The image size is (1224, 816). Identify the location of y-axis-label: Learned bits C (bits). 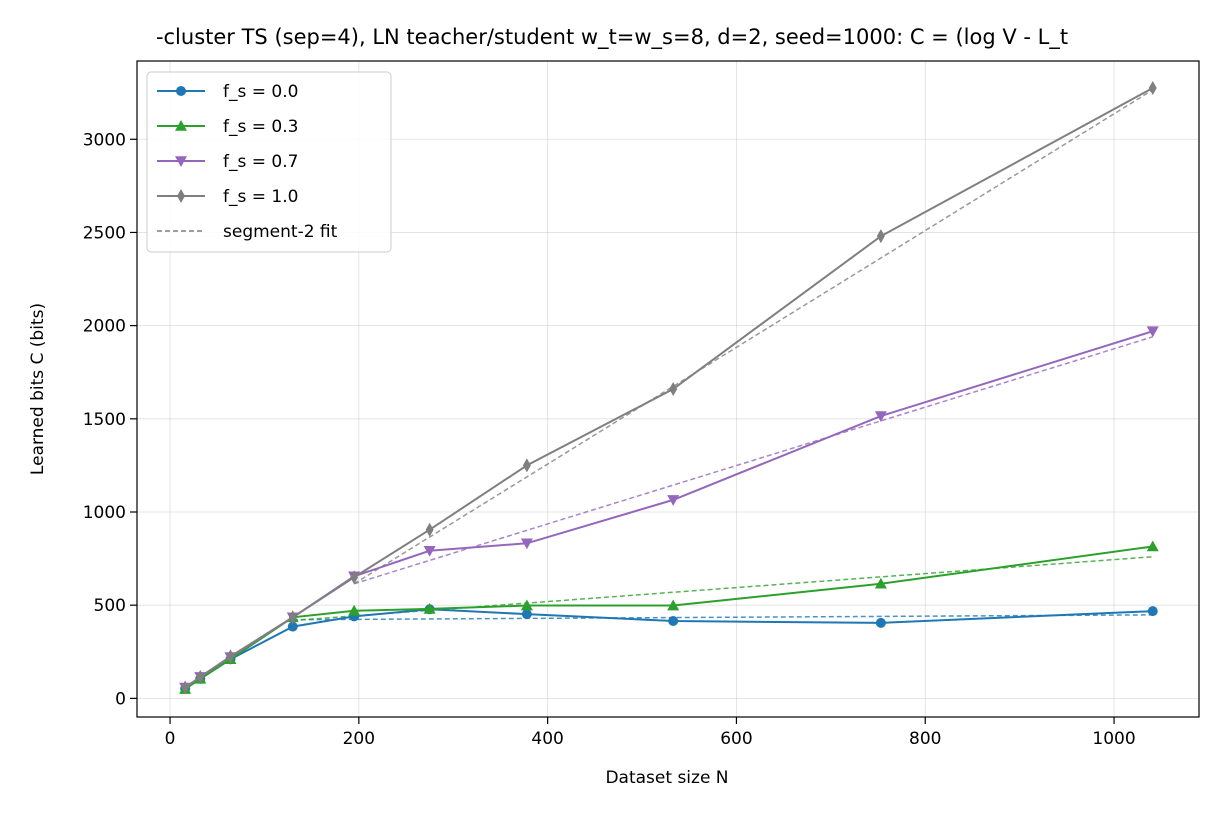
(38, 389).